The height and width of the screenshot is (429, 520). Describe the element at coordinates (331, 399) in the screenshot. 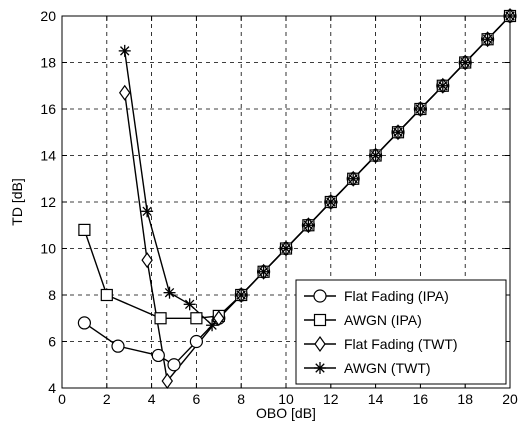

I see `x-tick-label: 12` at that location.